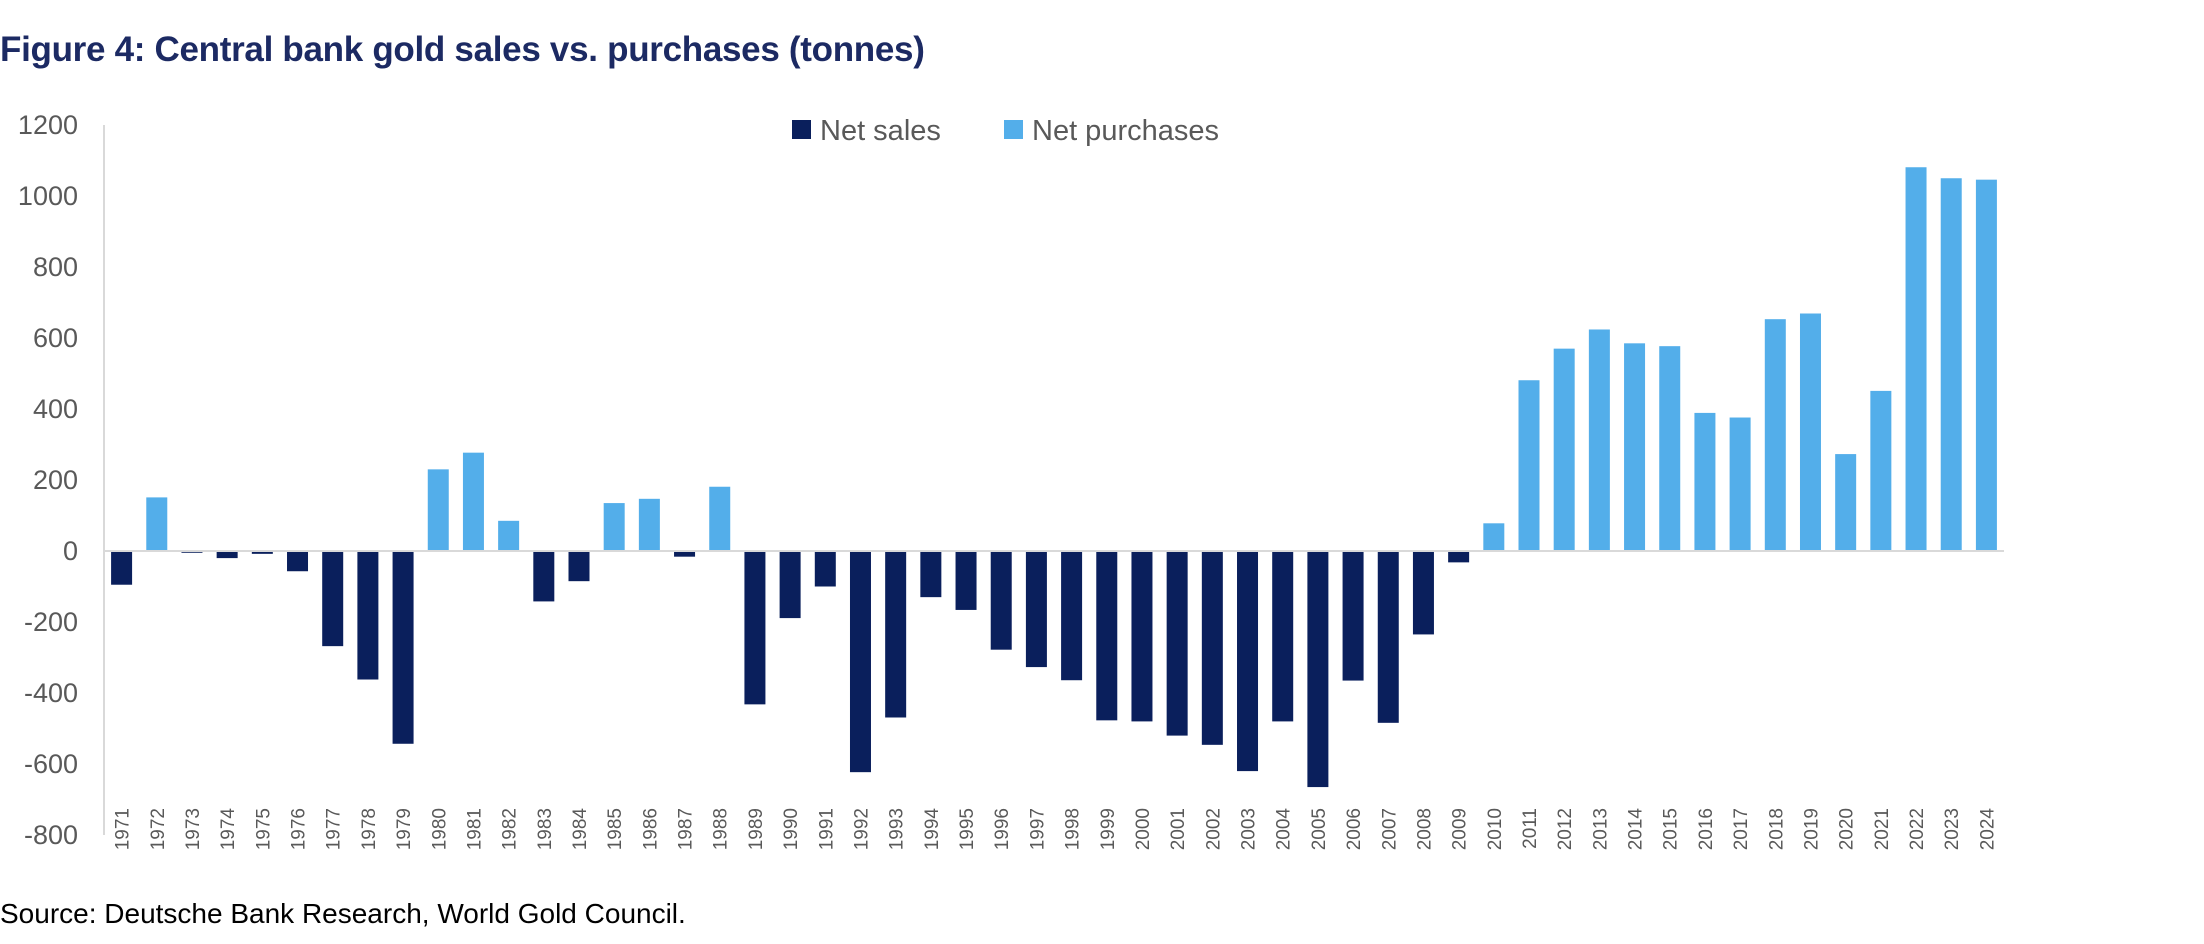 The image size is (2204, 944). I want to click on bar-net-sales-1979, so click(403, 647).